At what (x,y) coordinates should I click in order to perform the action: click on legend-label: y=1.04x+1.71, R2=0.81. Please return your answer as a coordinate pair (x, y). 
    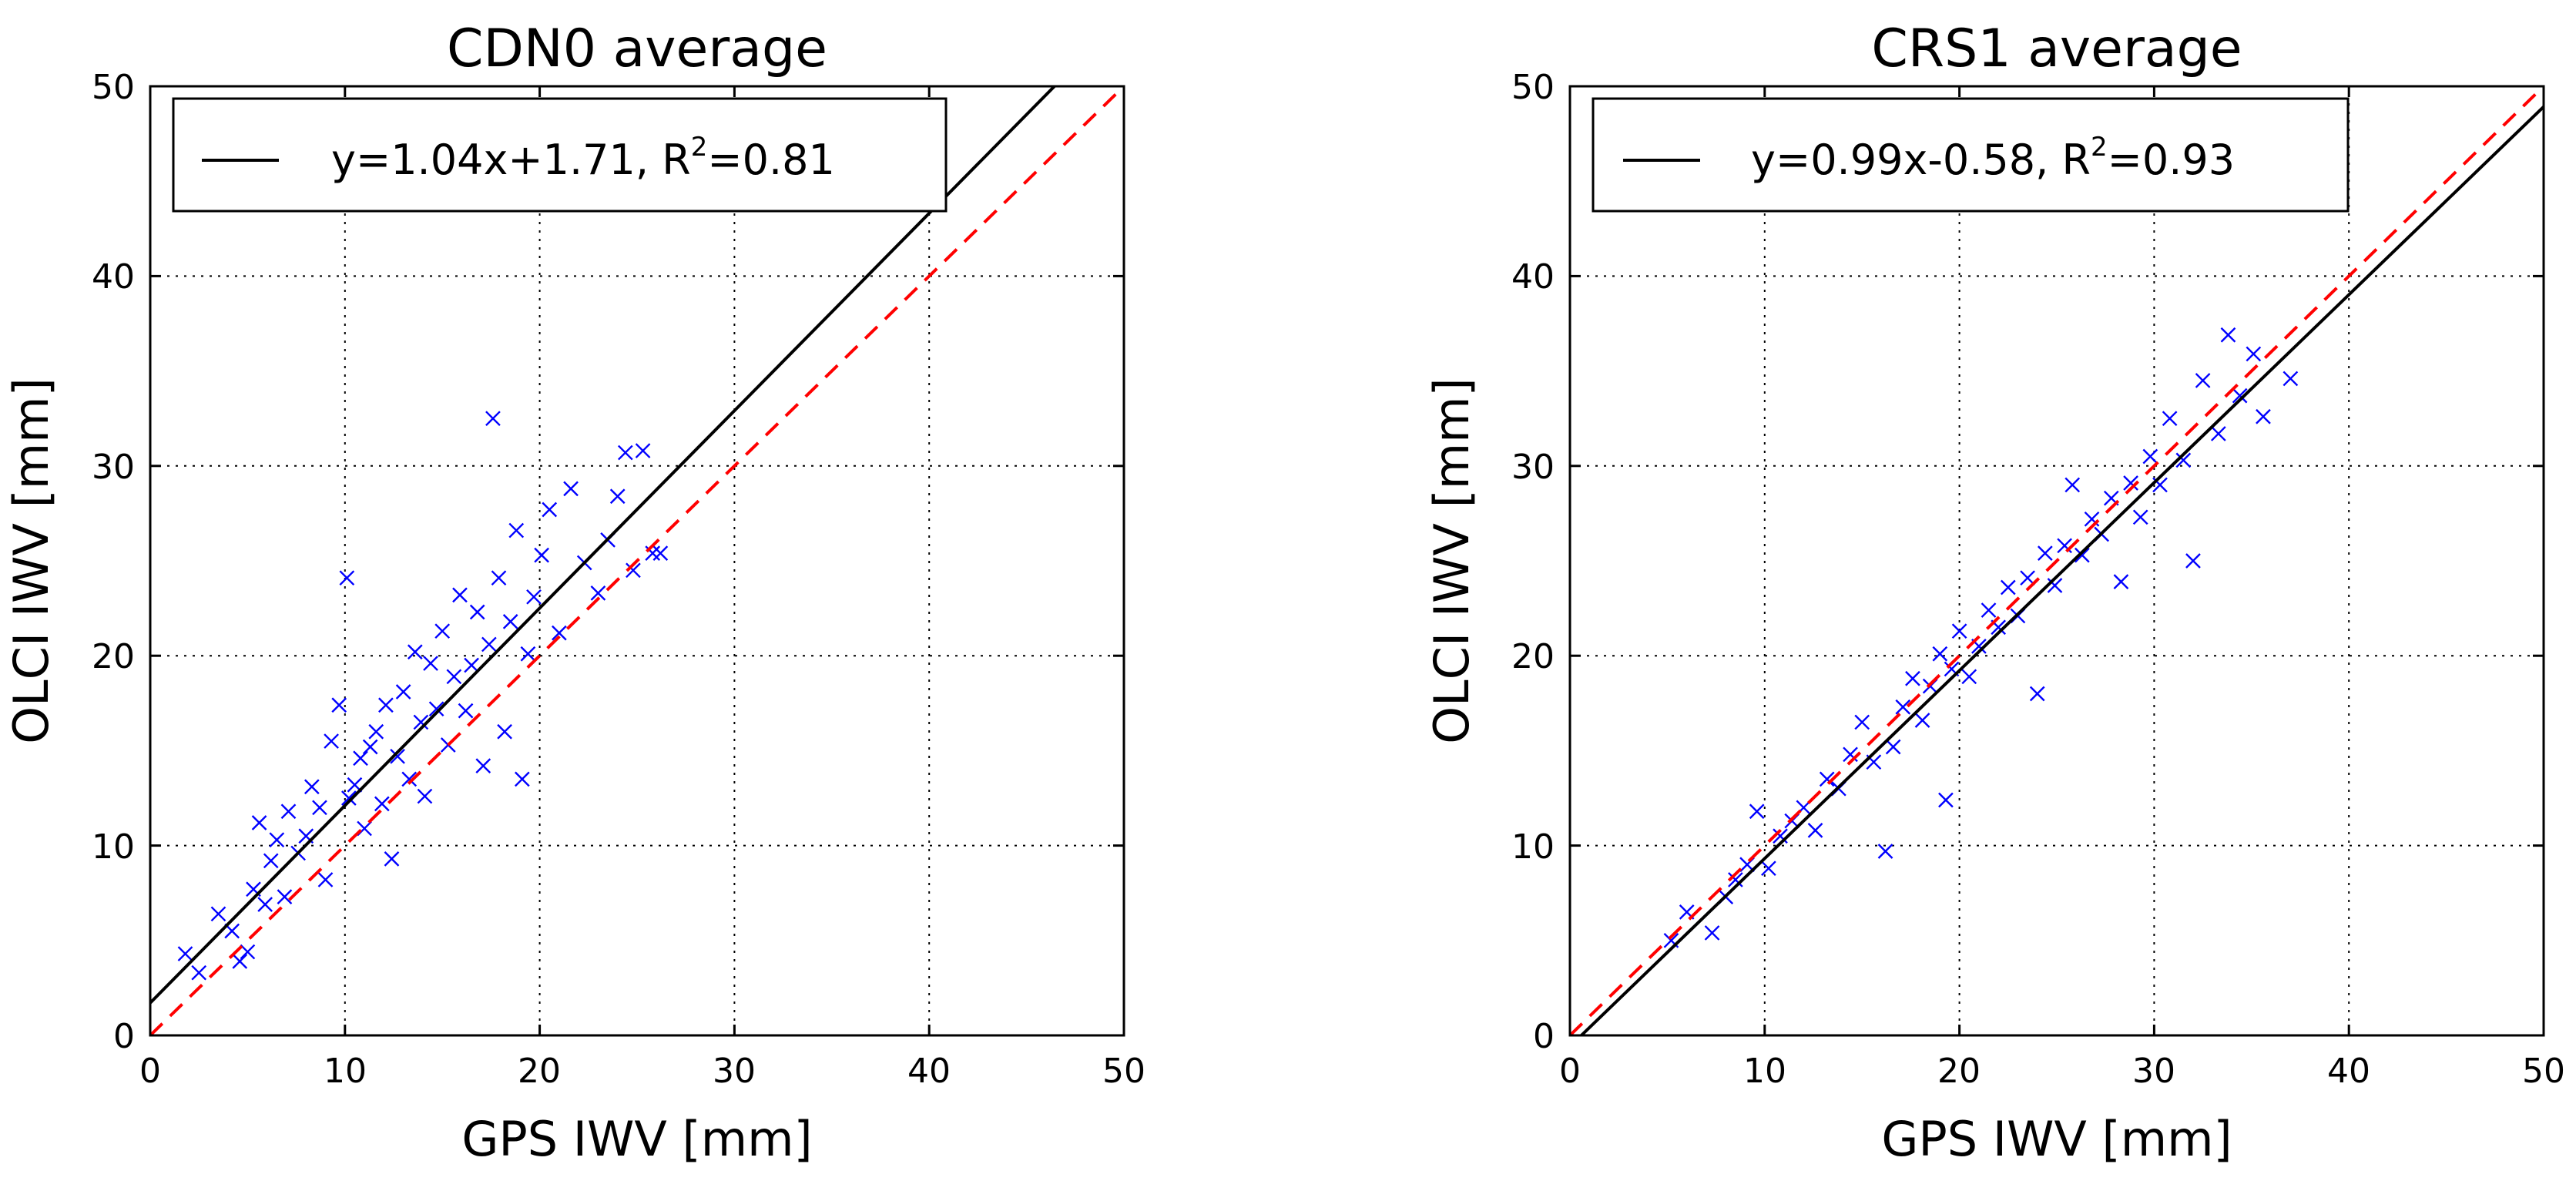
    Looking at the image, I should click on (583, 158).